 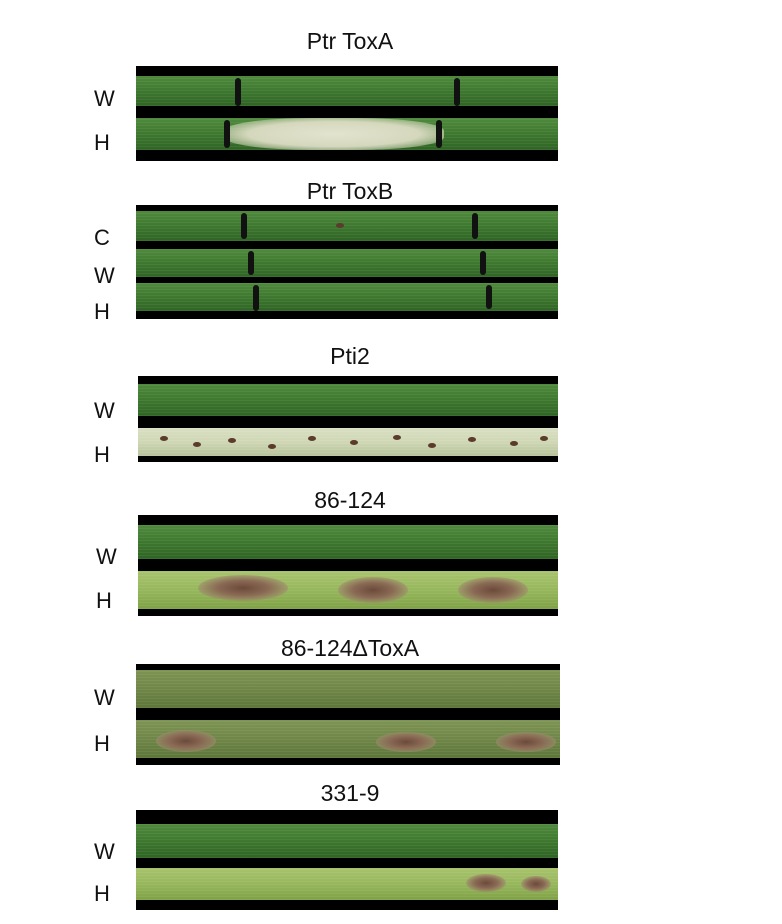 What do you see at coordinates (350, 356) in the screenshot?
I see `panel-title: Pti2` at bounding box center [350, 356].